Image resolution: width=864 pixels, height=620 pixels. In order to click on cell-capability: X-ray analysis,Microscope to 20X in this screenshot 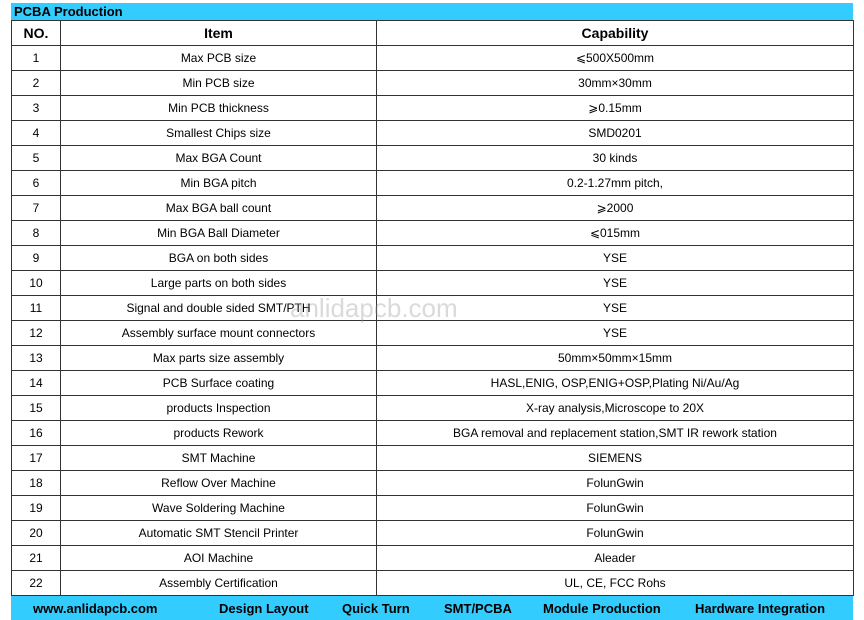, I will do `click(615, 408)`.